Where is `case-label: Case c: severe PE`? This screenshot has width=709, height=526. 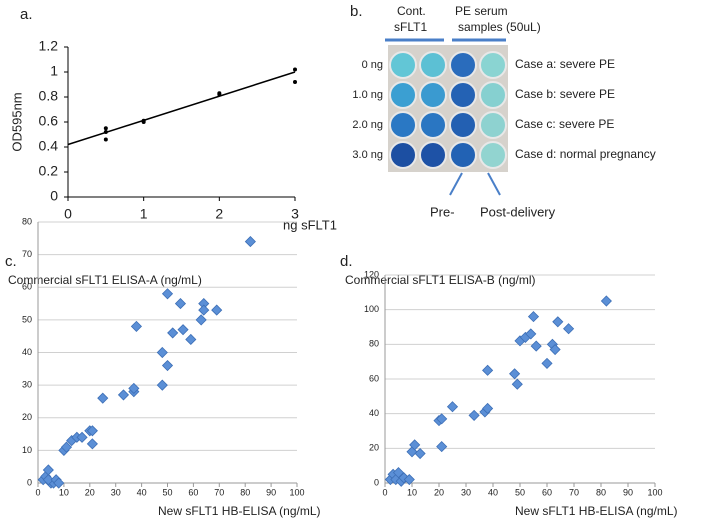 case-label: Case c: severe PE is located at coordinates (564, 124).